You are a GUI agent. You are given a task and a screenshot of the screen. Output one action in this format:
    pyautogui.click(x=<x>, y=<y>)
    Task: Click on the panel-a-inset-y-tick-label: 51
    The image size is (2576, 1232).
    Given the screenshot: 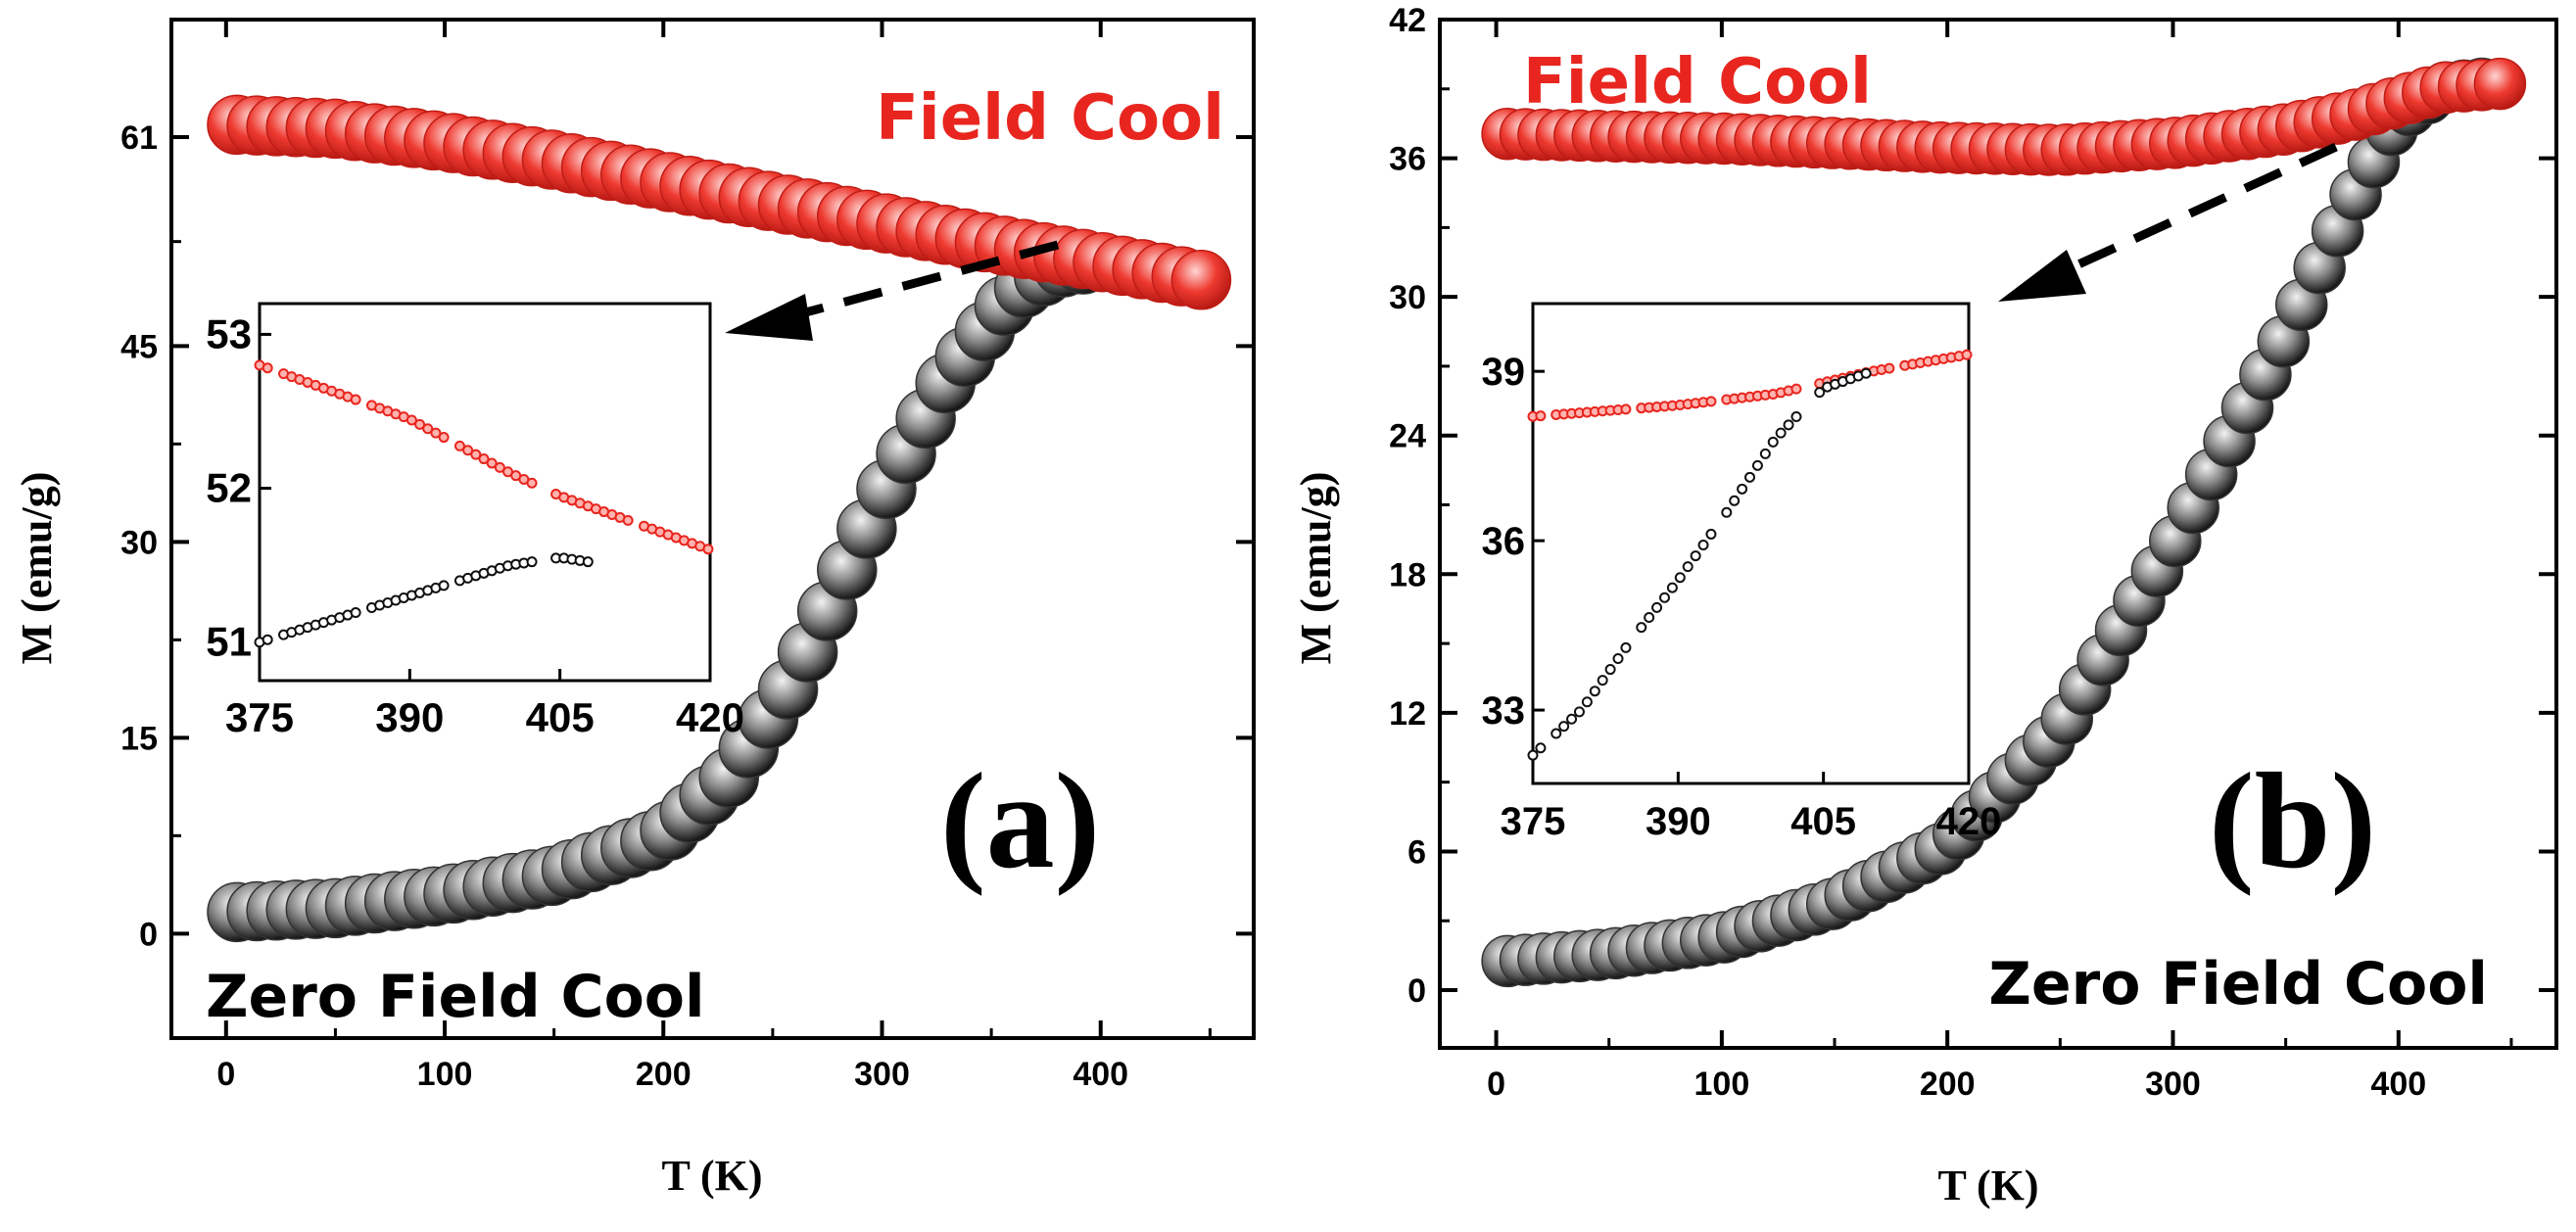 What is the action you would take?
    pyautogui.click(x=229, y=642)
    